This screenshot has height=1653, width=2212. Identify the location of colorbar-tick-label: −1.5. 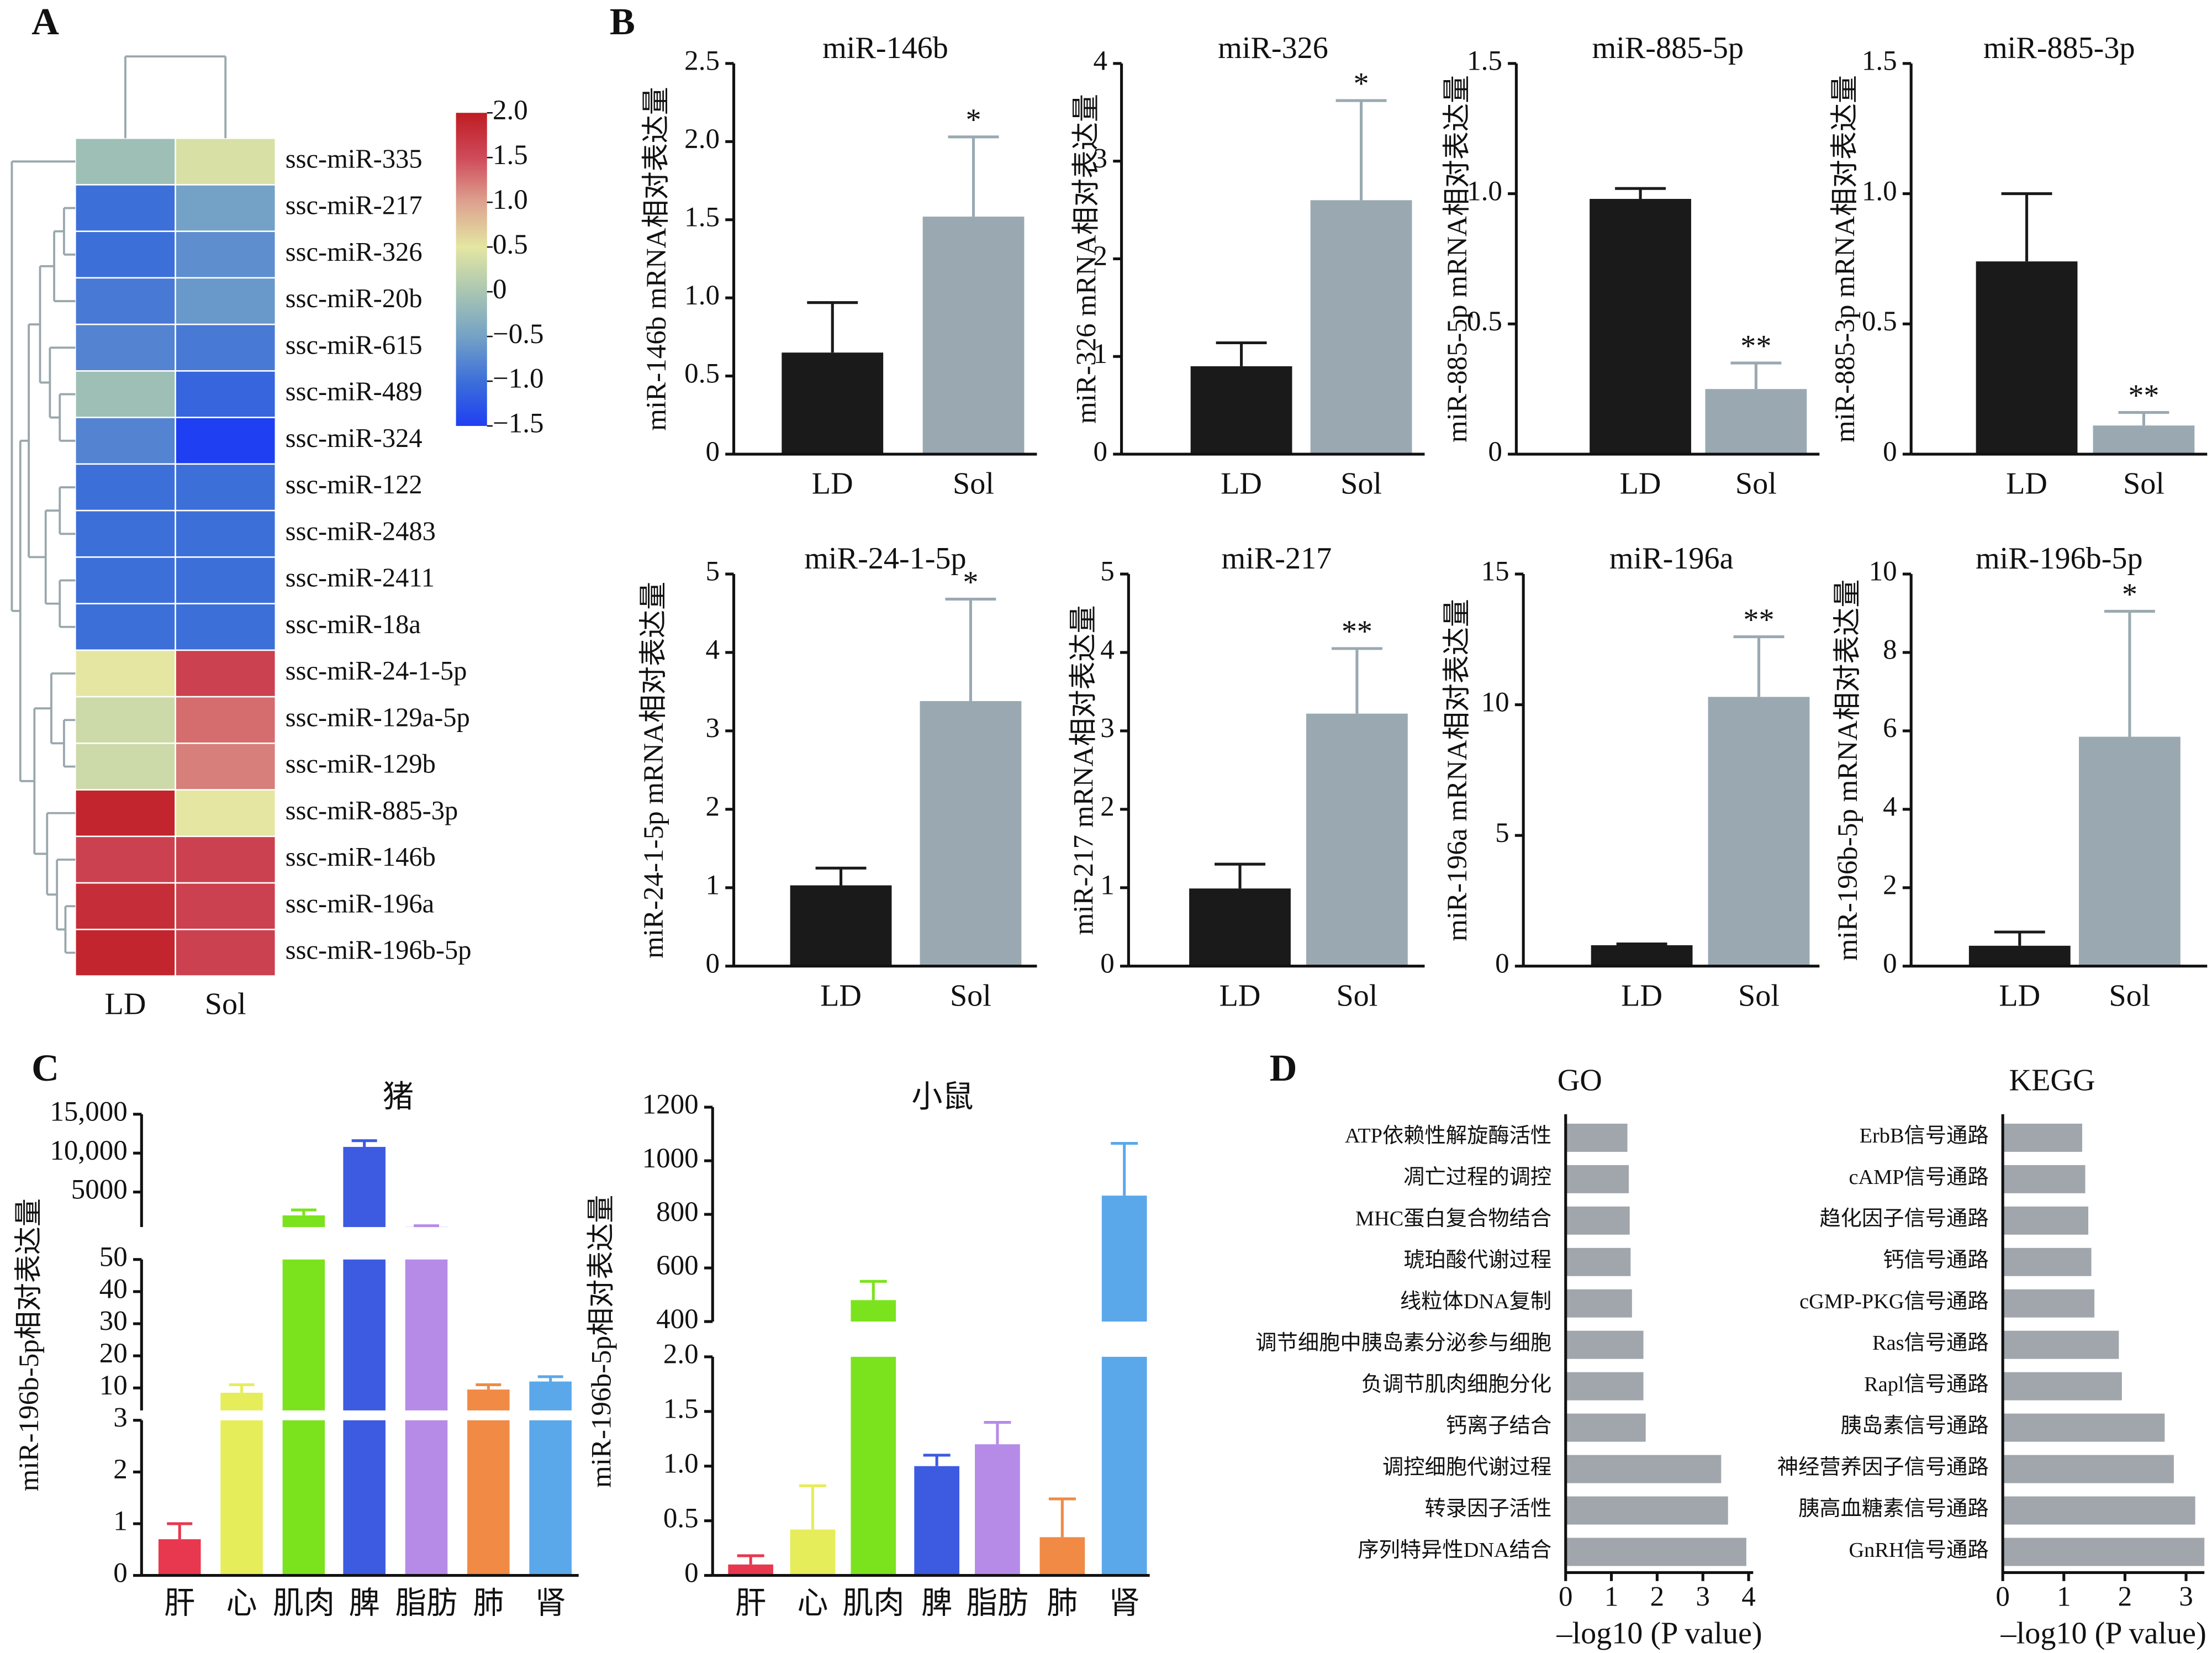
(518, 423).